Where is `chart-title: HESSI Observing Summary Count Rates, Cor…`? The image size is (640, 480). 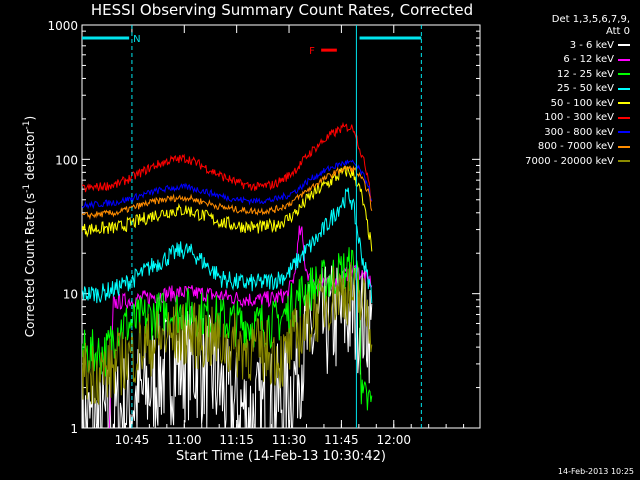
chart-title: HESSI Observing Summary Count Rates, Cor… is located at coordinates (282, 10).